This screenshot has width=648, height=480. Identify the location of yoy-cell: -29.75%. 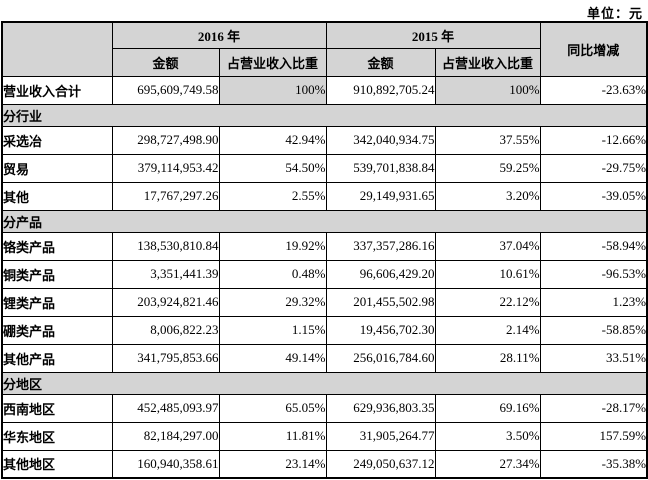
(593, 168).